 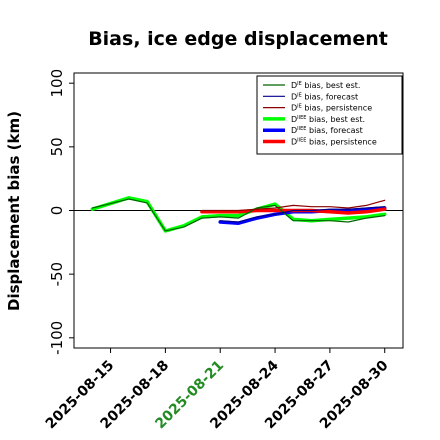 What do you see at coordinates (327, 130) in the screenshot?
I see `legend-entry: DIIEE bias, forecast` at bounding box center [327, 130].